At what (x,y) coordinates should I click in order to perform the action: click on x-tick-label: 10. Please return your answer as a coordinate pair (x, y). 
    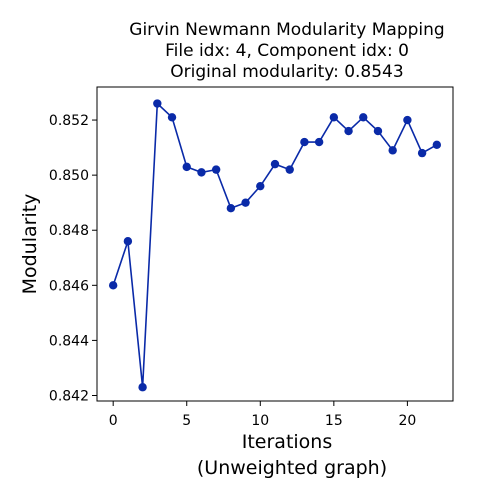
    Looking at the image, I should click on (260, 421).